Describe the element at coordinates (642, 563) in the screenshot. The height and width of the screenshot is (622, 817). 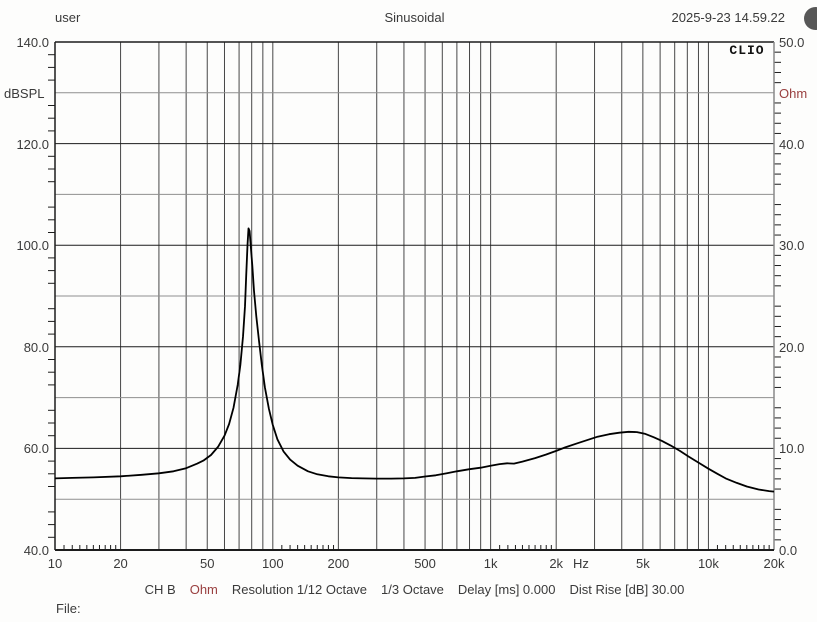
I see `x-tick-5k: 5k` at that location.